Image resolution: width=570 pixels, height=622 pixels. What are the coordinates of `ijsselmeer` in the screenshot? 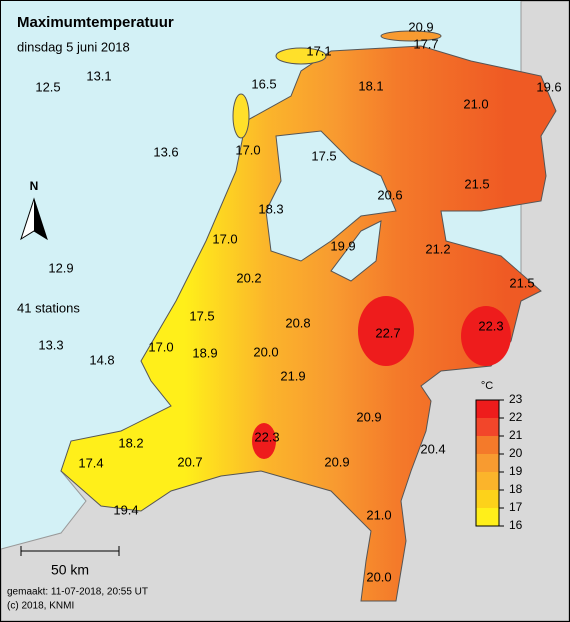 It's located at (331, 196).